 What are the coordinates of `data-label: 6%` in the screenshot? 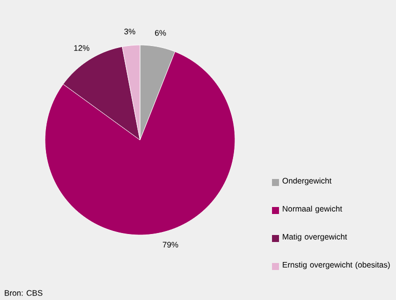 It's located at (160, 33).